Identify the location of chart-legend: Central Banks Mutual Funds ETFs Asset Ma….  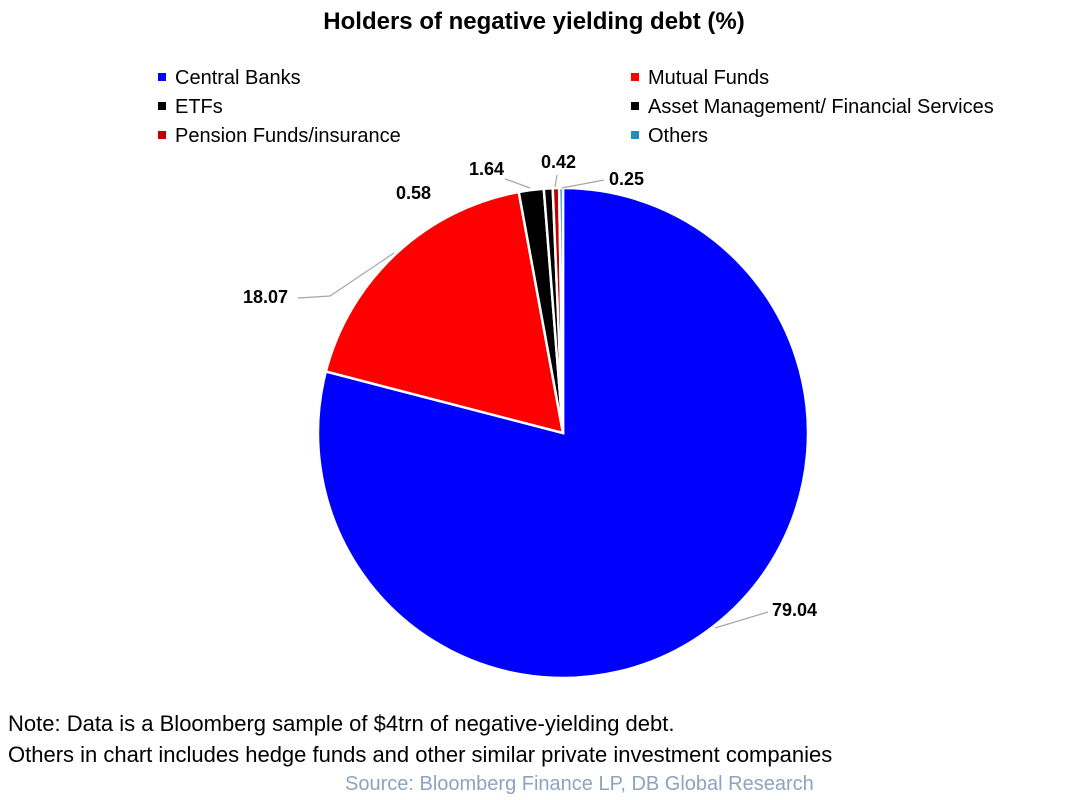
(534, 109).